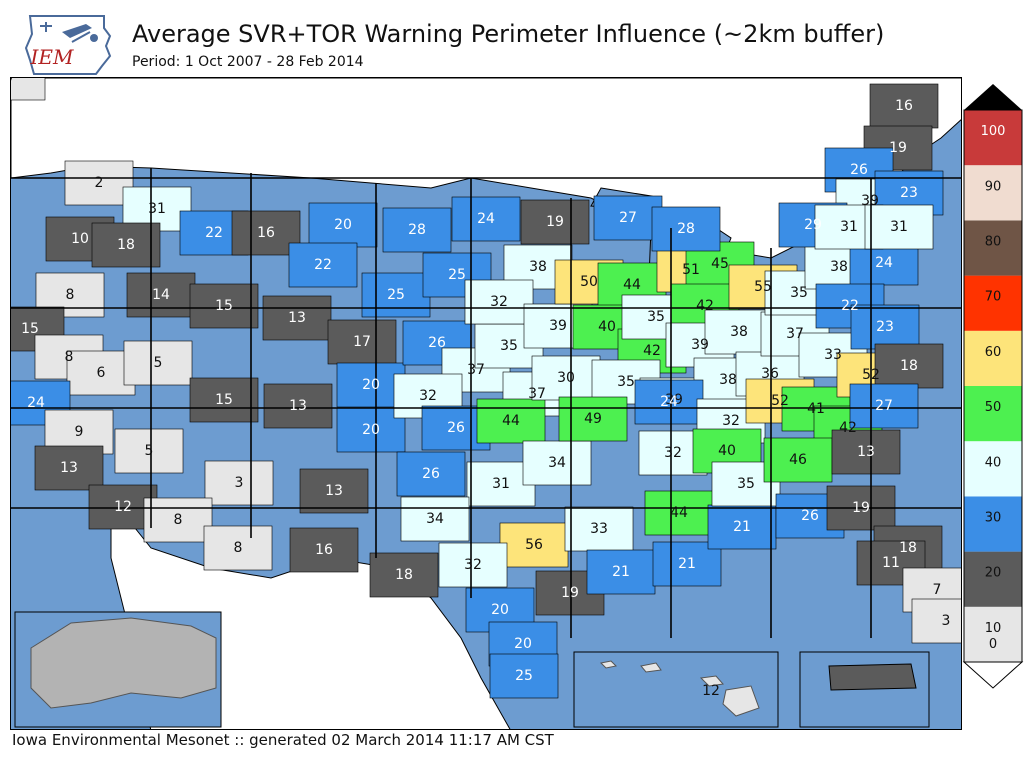 This screenshot has height=768, width=1024. I want to click on region-value: 28, so click(686, 229).